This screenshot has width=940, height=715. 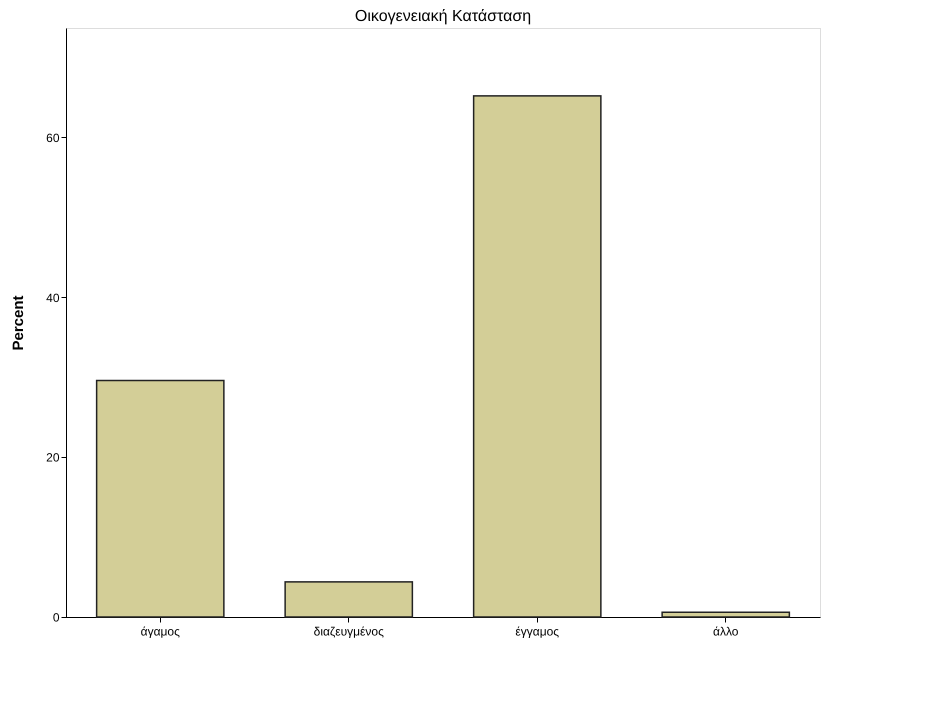 I want to click on x-tick-label: άλλο, so click(x=726, y=631).